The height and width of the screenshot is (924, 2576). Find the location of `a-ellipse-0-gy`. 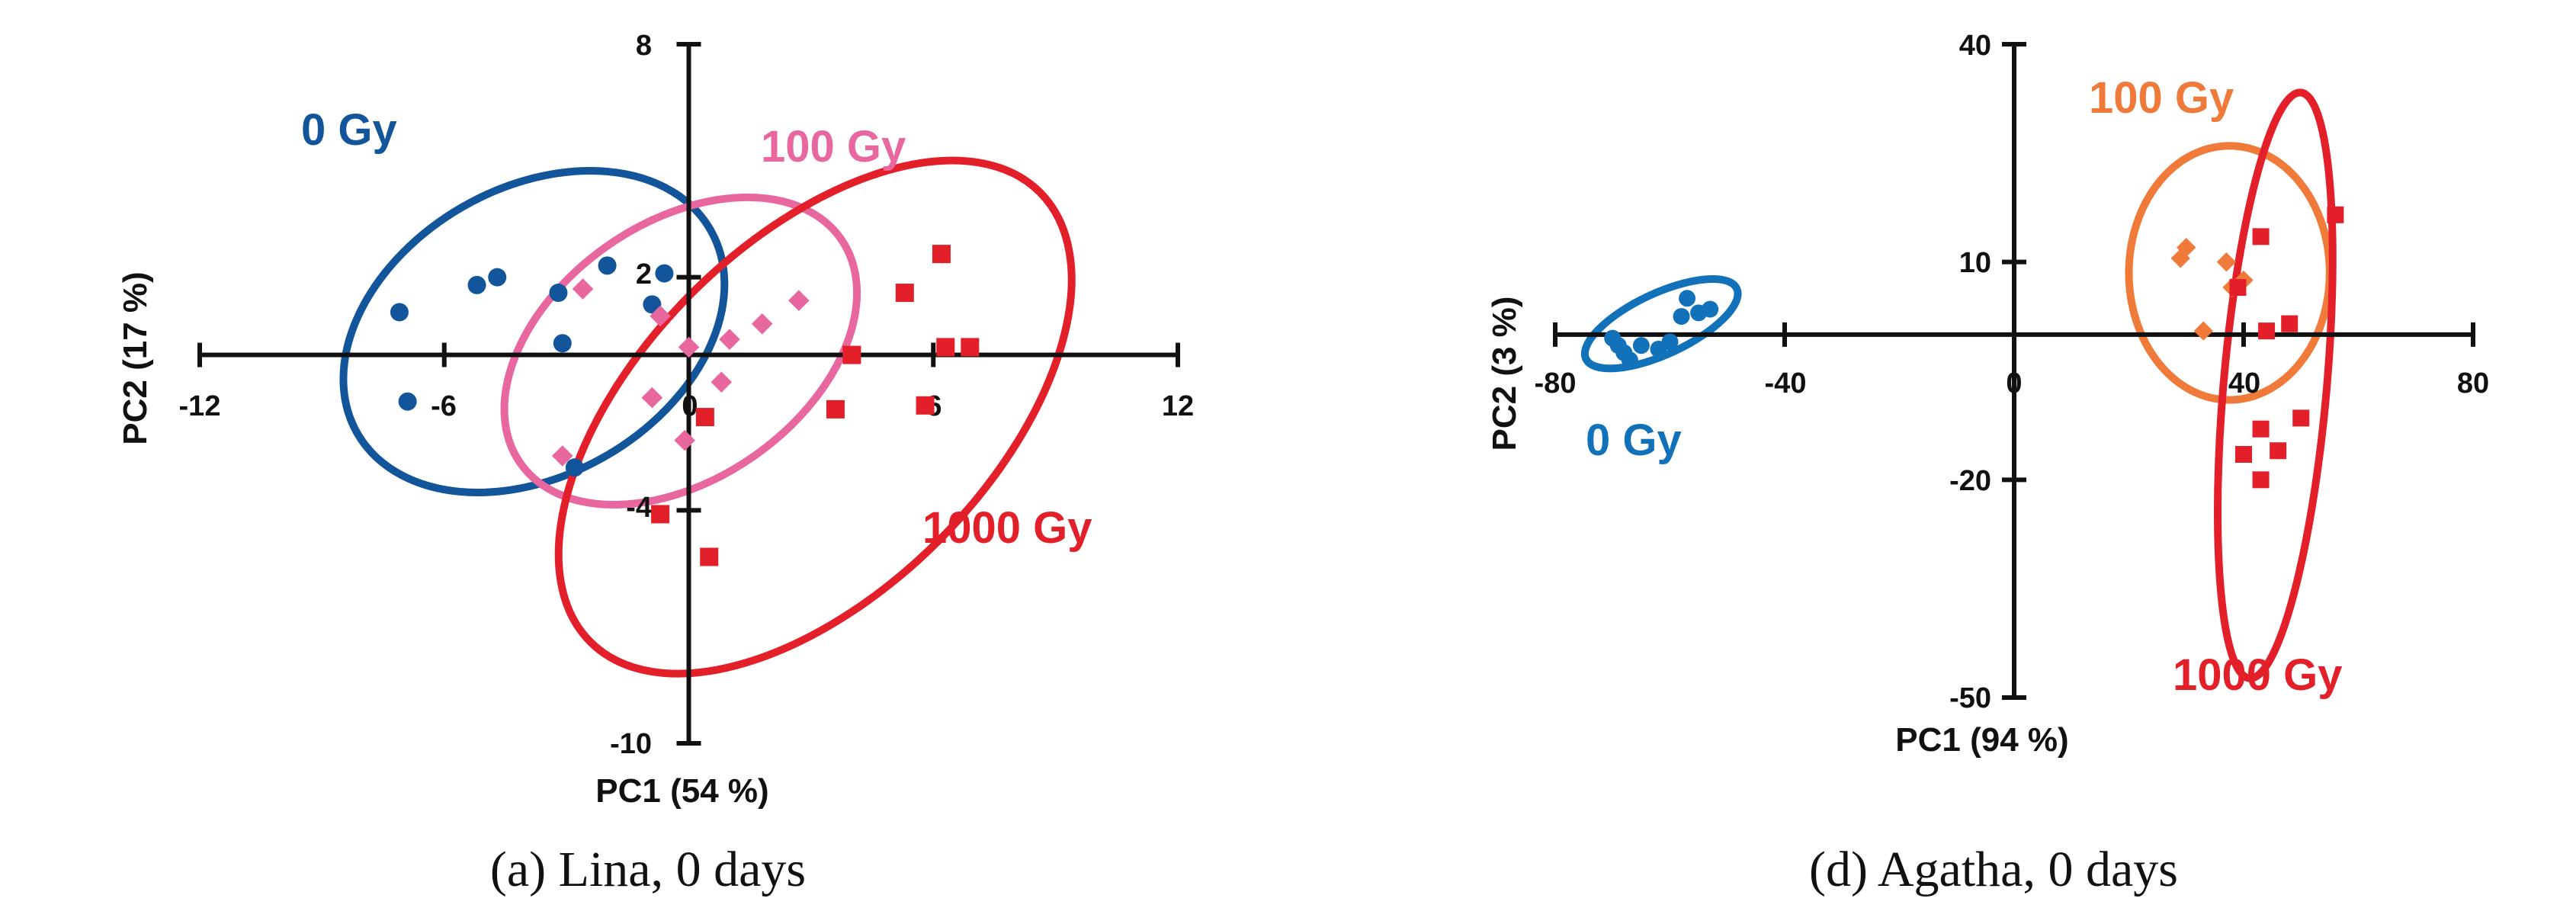

a-ellipse-0-gy is located at coordinates (534, 331).